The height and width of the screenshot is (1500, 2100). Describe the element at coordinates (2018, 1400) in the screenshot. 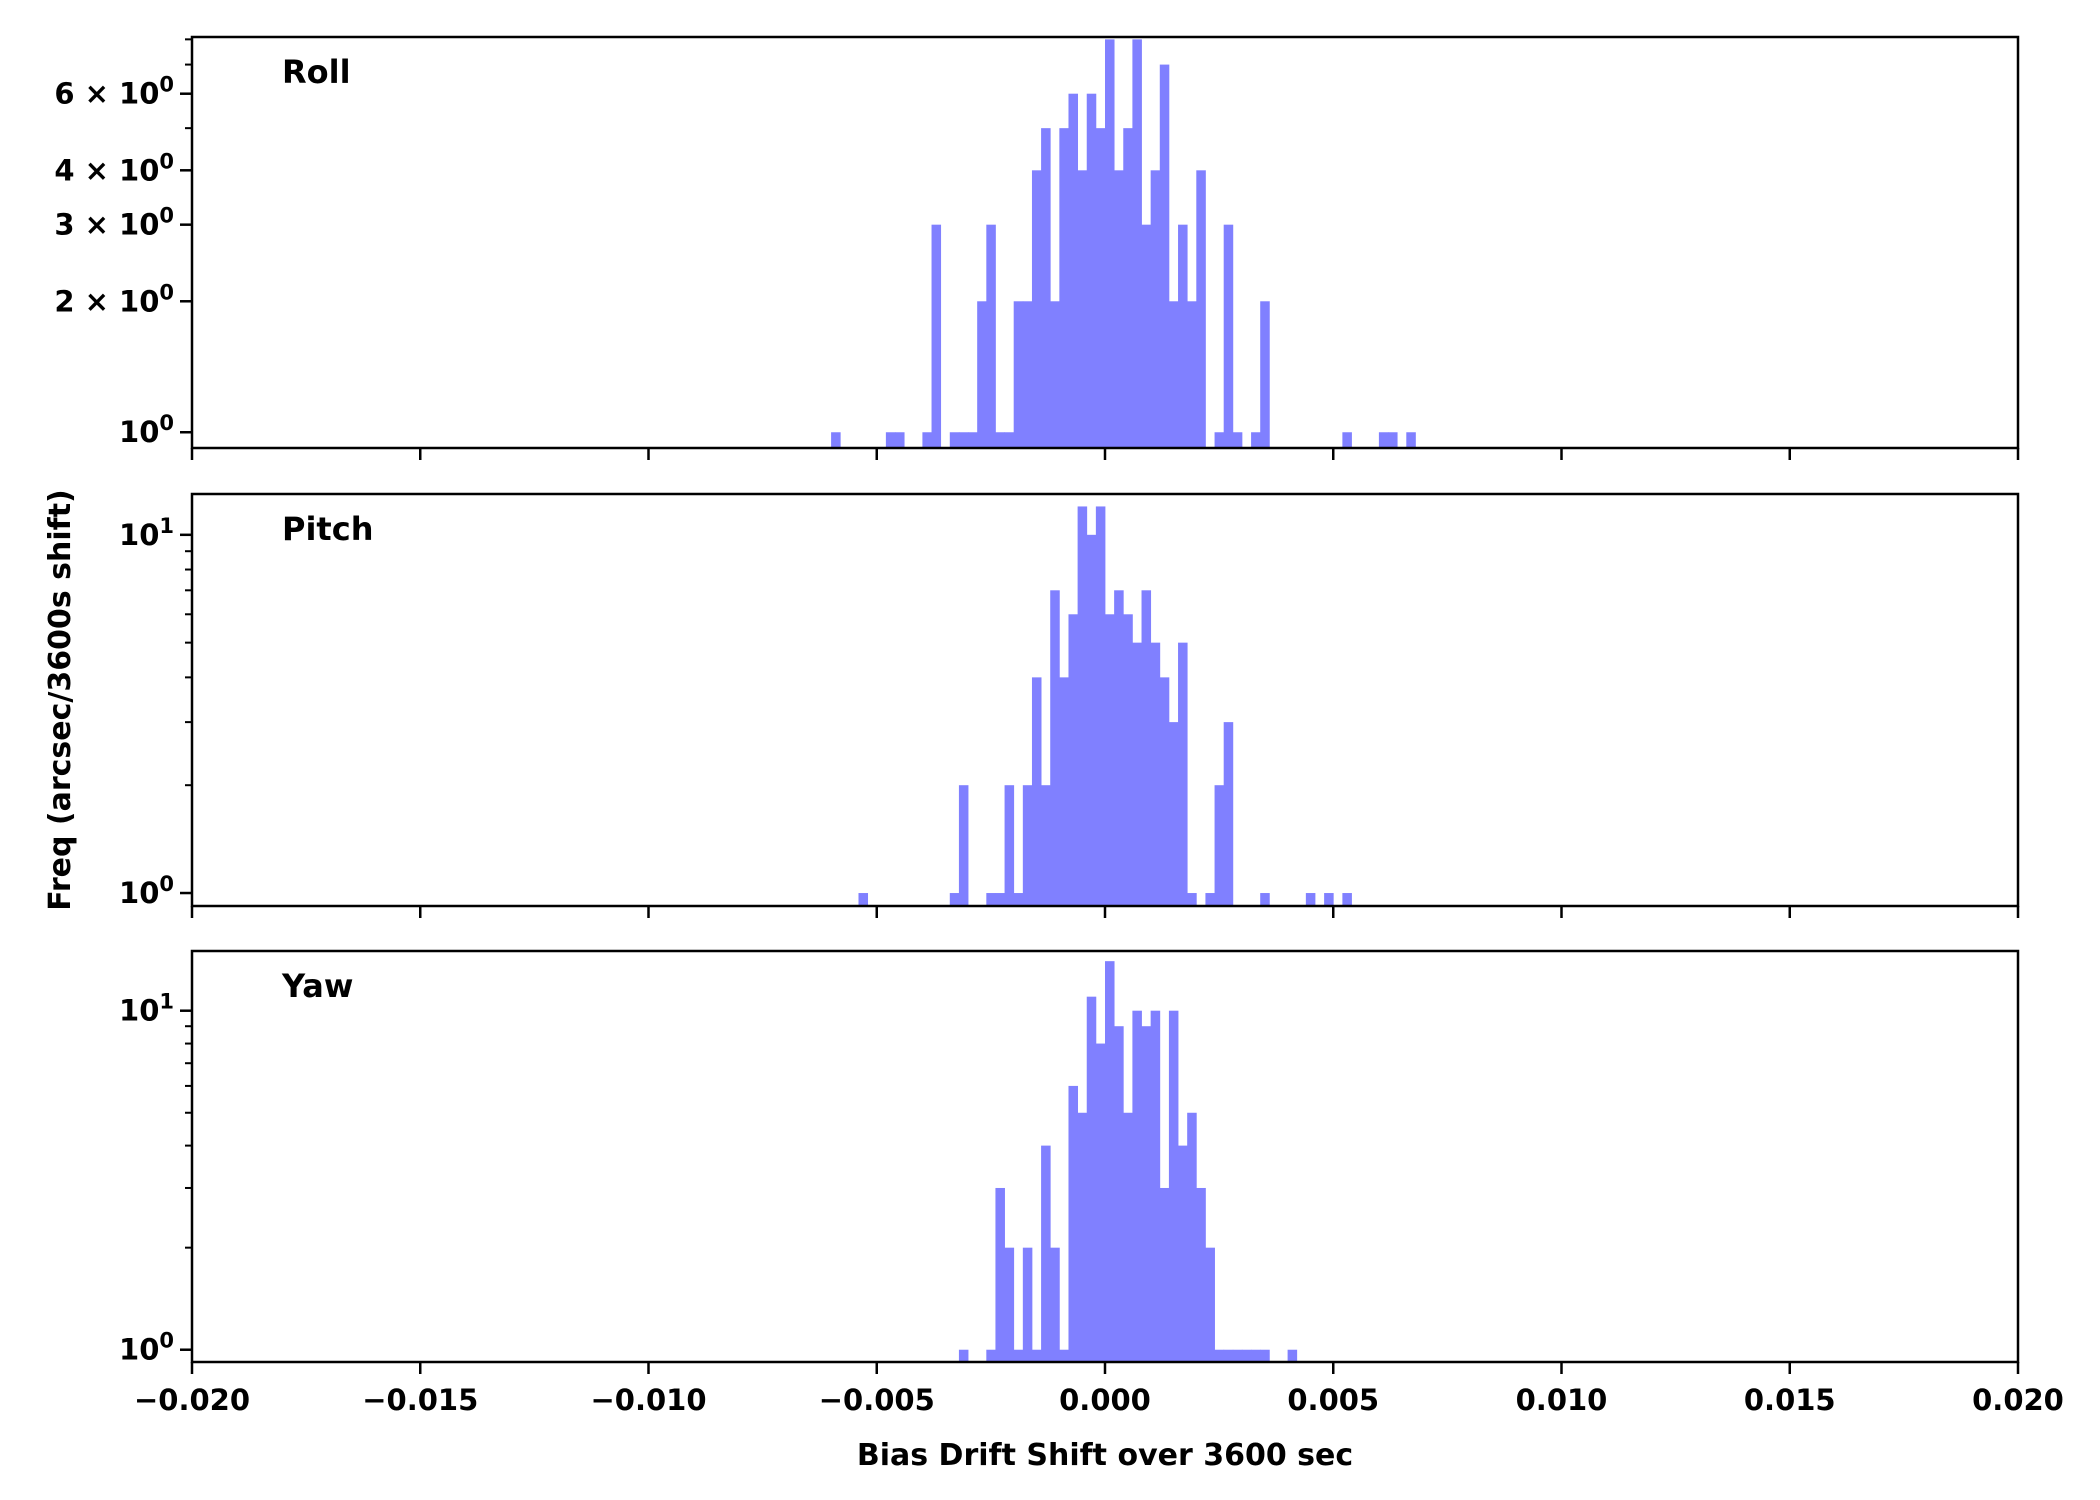

I see `x-tick-label-8: 0.020` at that location.